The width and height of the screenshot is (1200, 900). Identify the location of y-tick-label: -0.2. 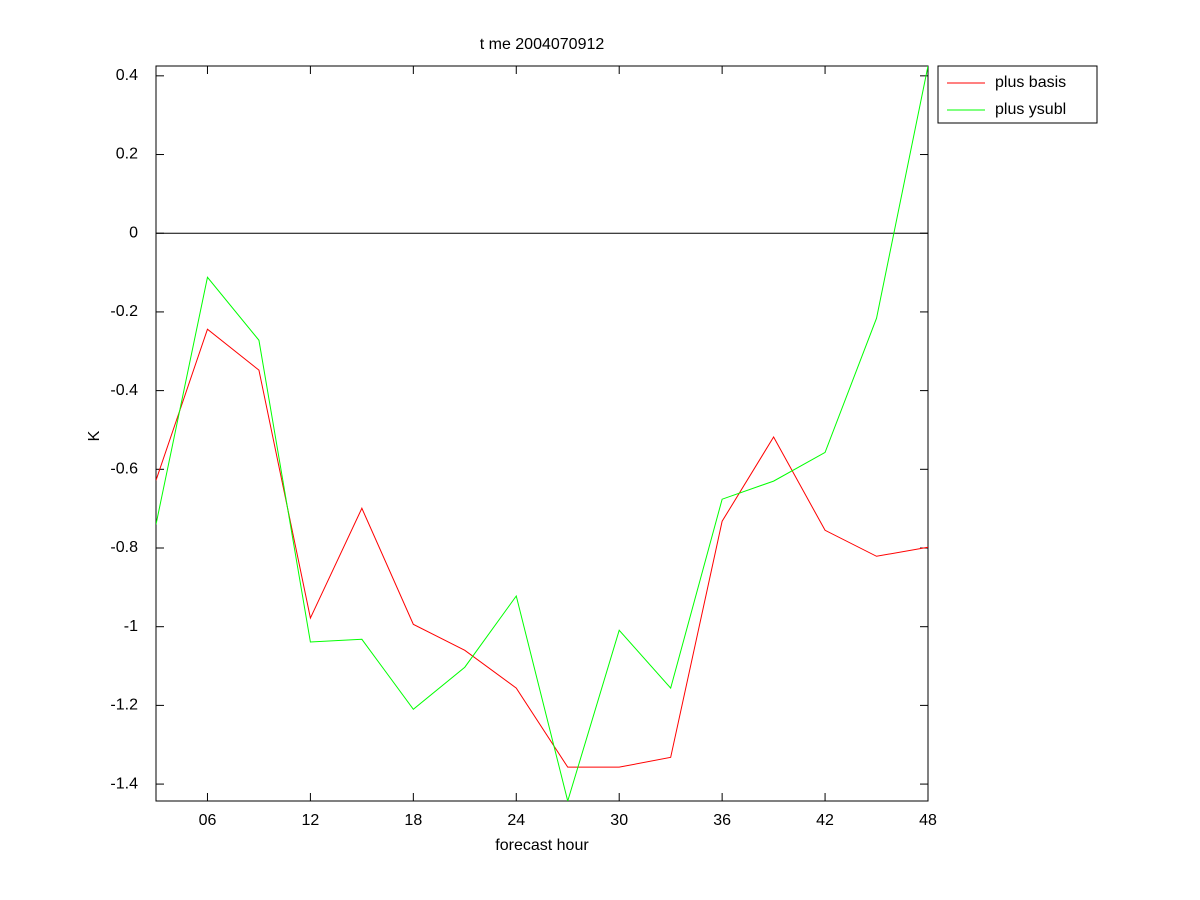
(124, 311).